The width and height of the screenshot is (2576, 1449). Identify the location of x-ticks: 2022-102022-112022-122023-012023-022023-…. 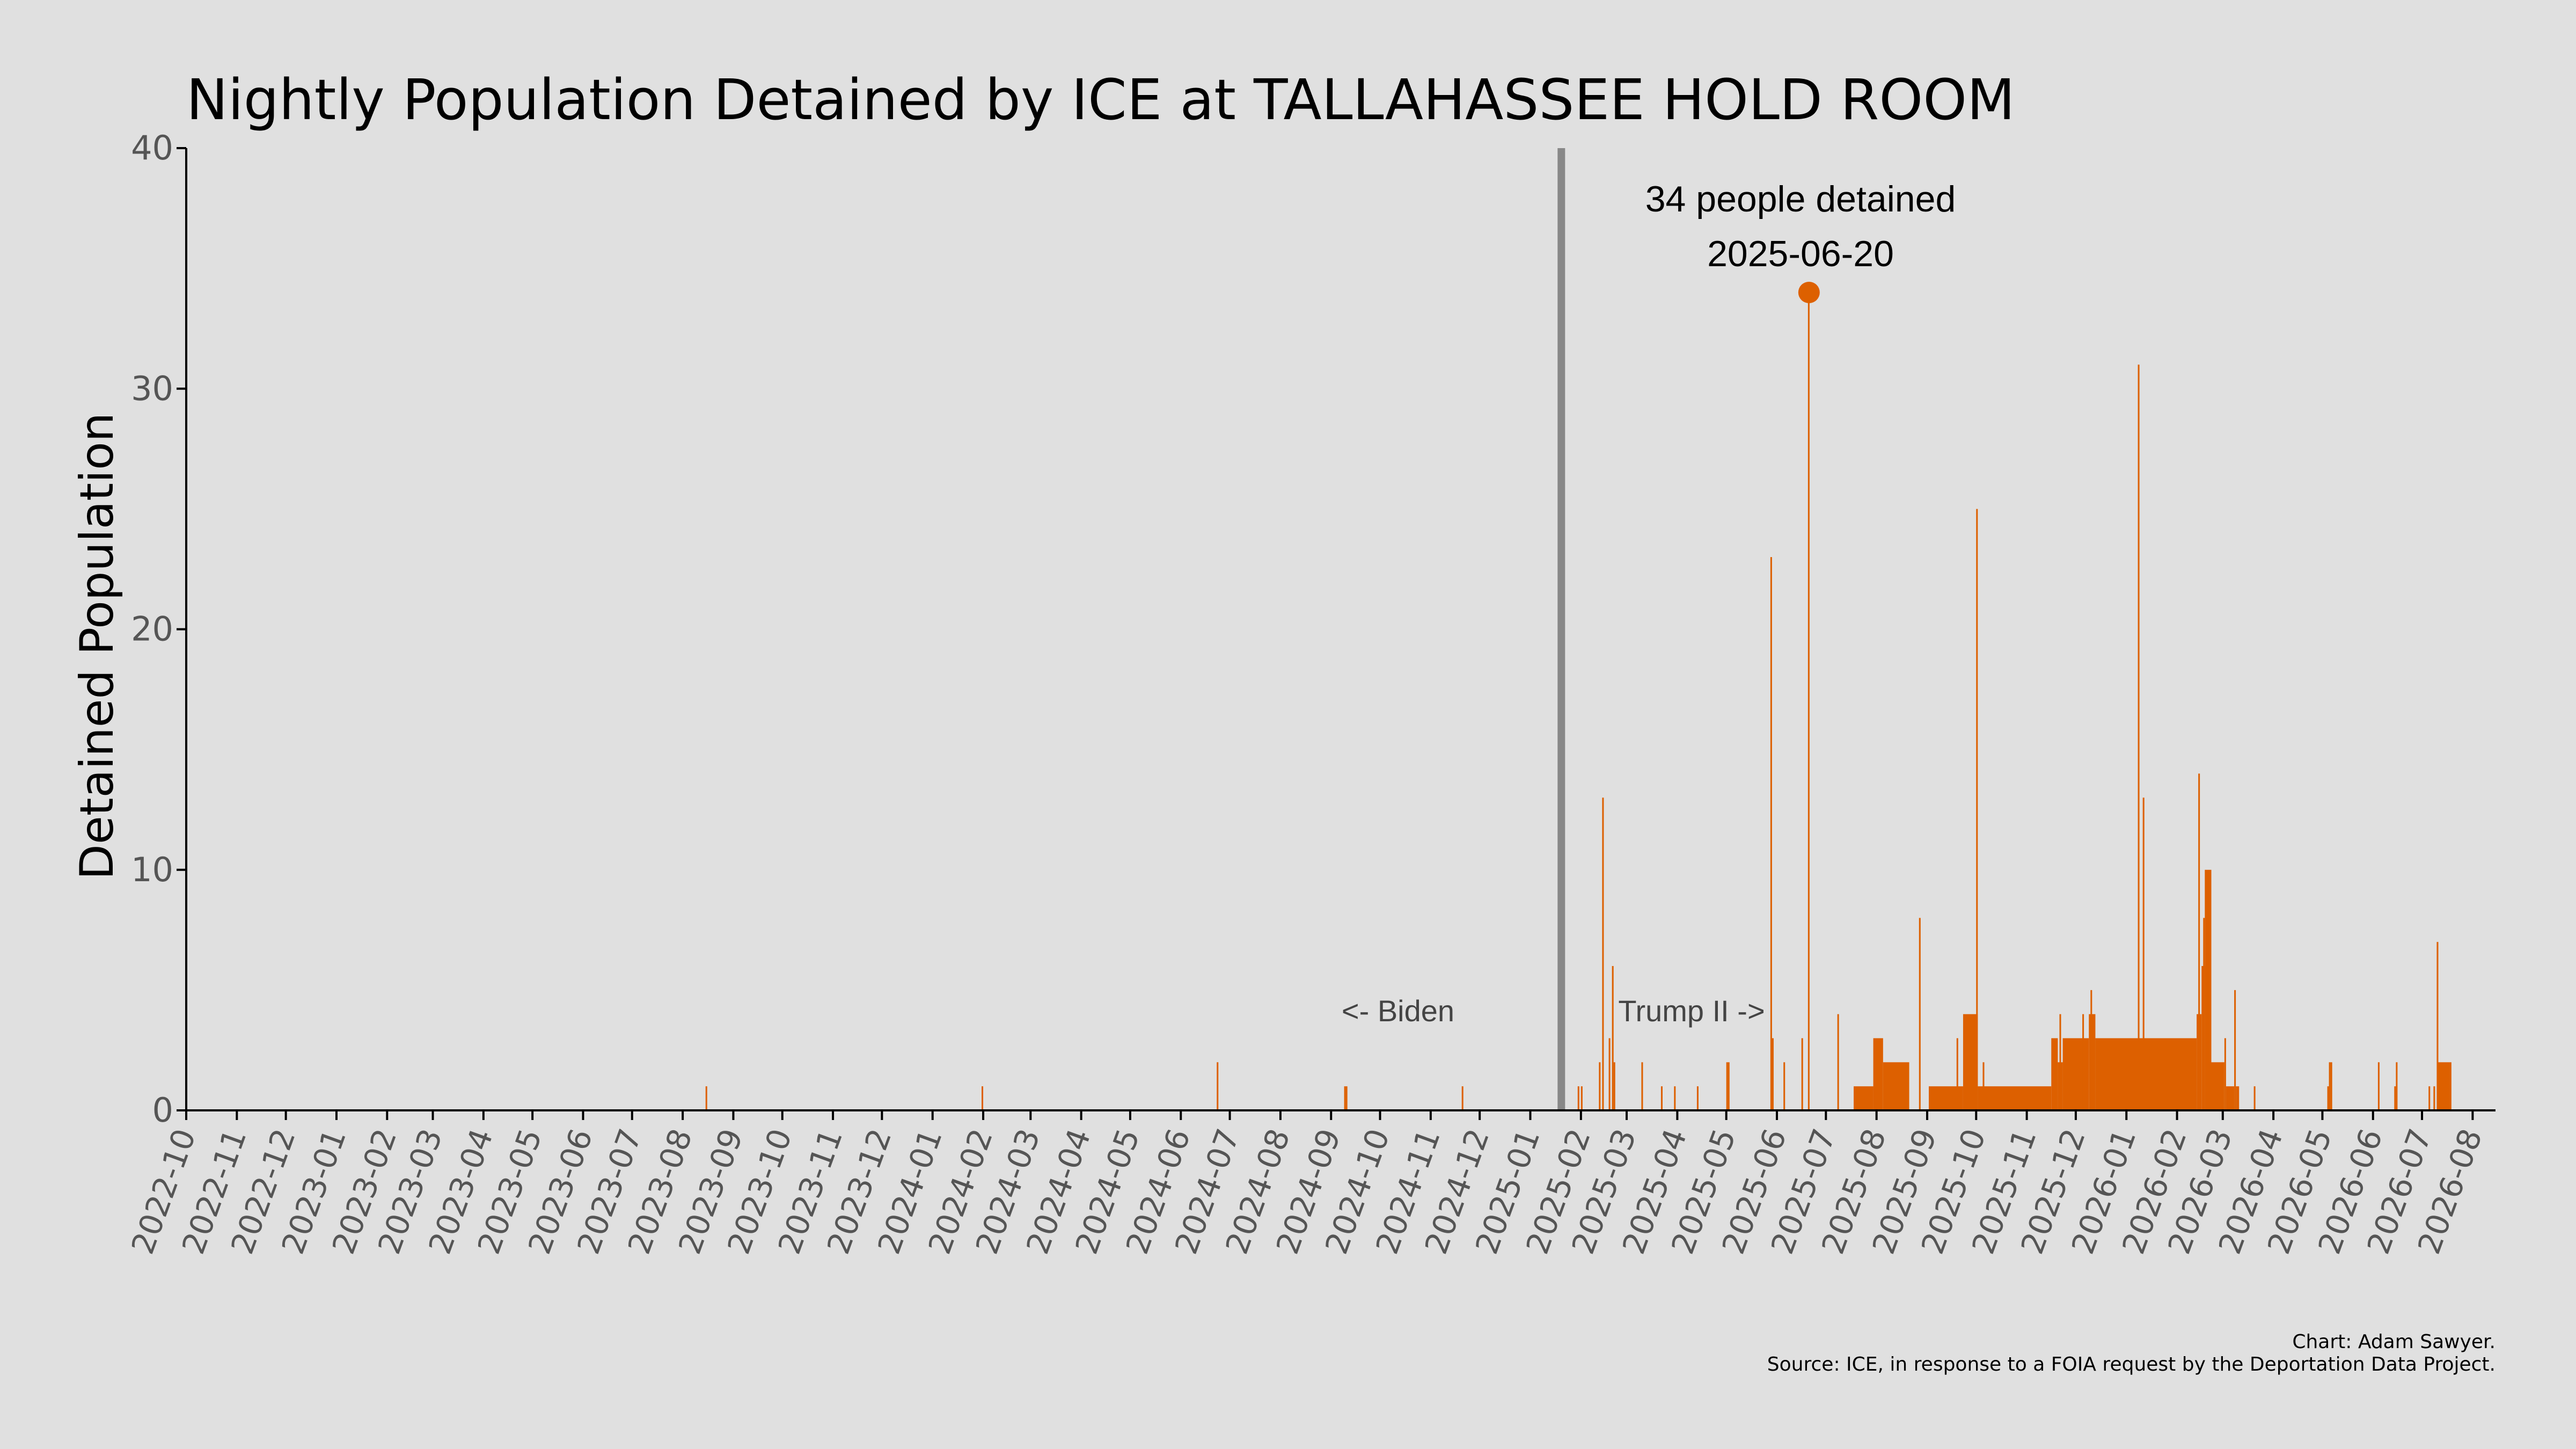
(1307, 1184).